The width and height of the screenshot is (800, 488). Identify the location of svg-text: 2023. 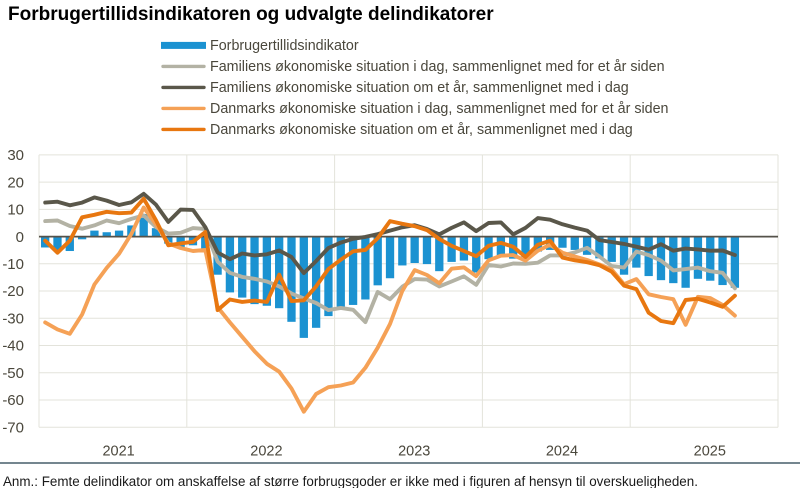
(414, 452).